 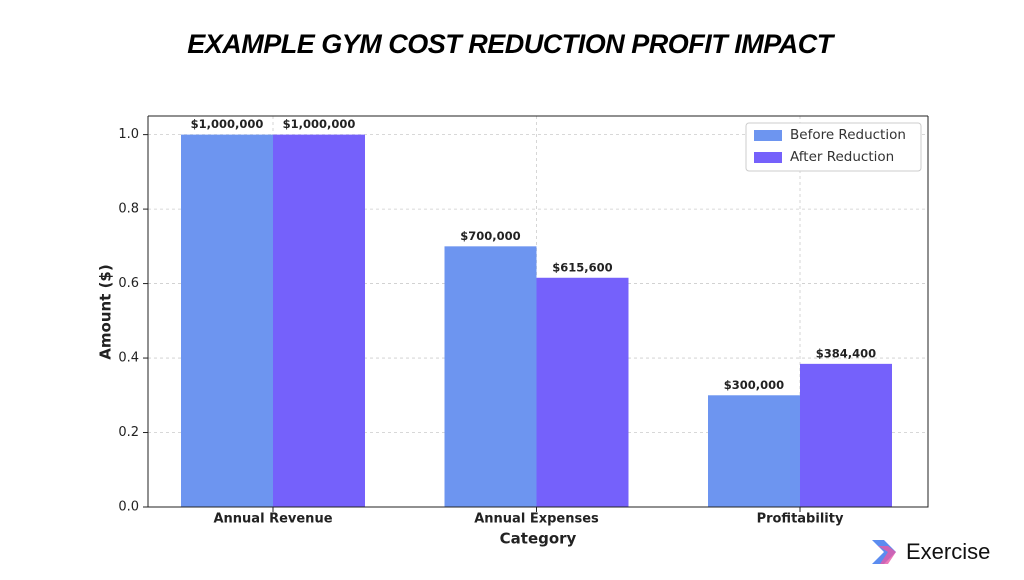 What do you see at coordinates (800, 519) in the screenshot?
I see `x-tick-label: Profitability` at bounding box center [800, 519].